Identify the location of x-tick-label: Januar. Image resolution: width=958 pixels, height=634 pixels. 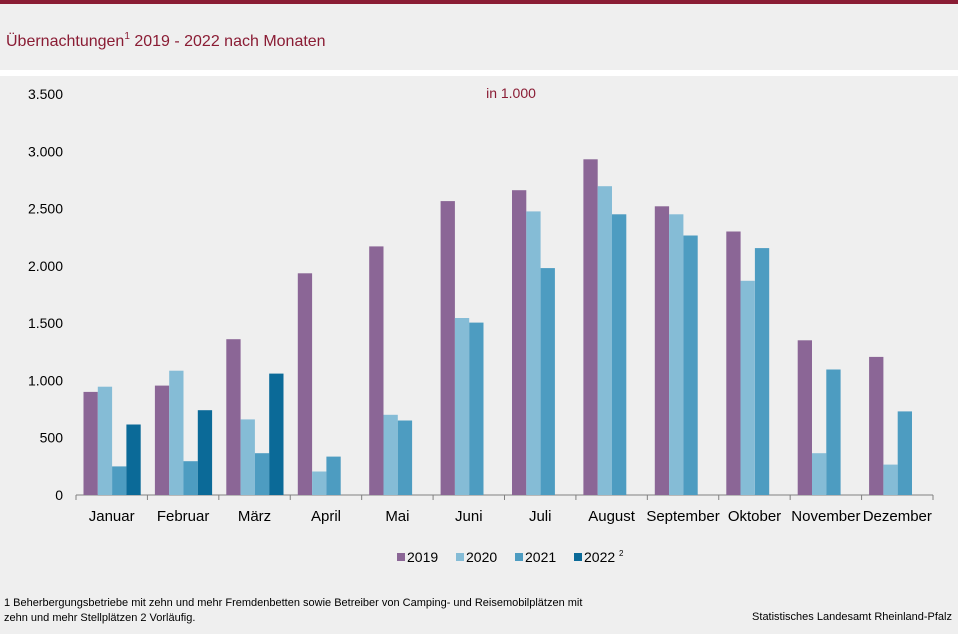
(112, 516).